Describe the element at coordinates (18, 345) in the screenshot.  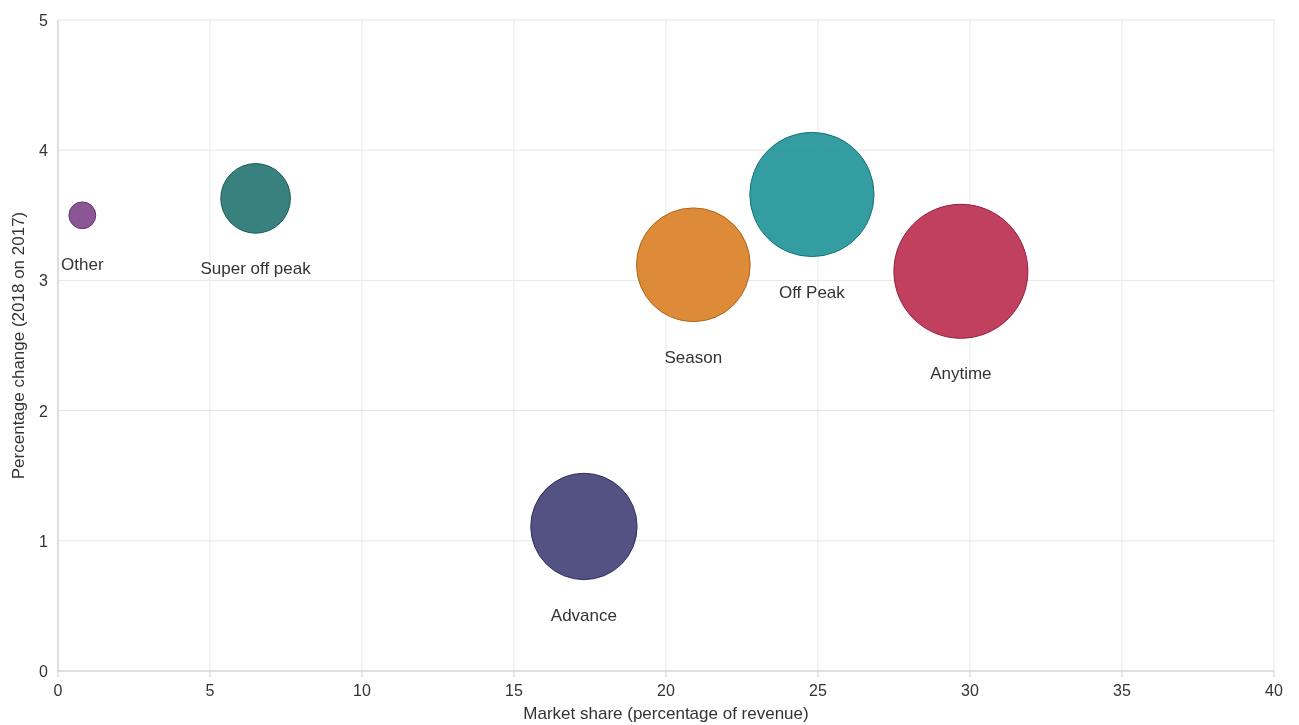
I see `y-axis-title: Percentage change (2018 on 2017)` at that location.